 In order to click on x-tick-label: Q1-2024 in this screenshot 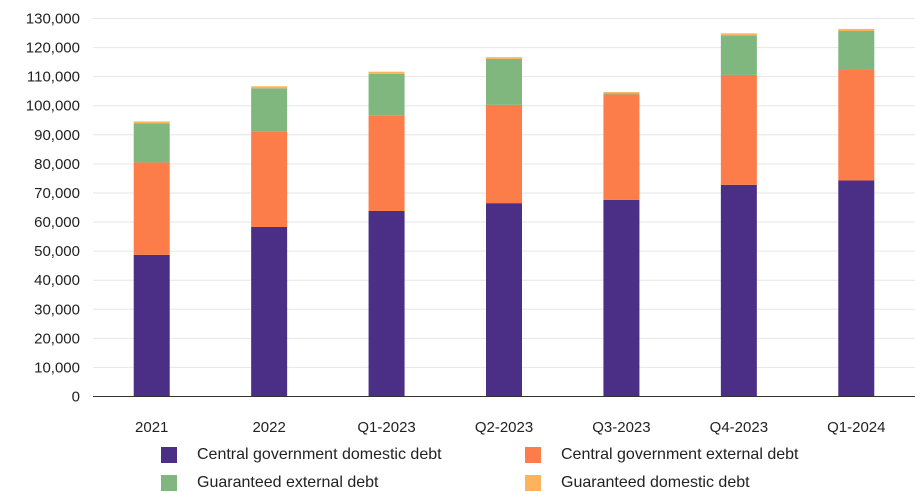, I will do `click(856, 427)`.